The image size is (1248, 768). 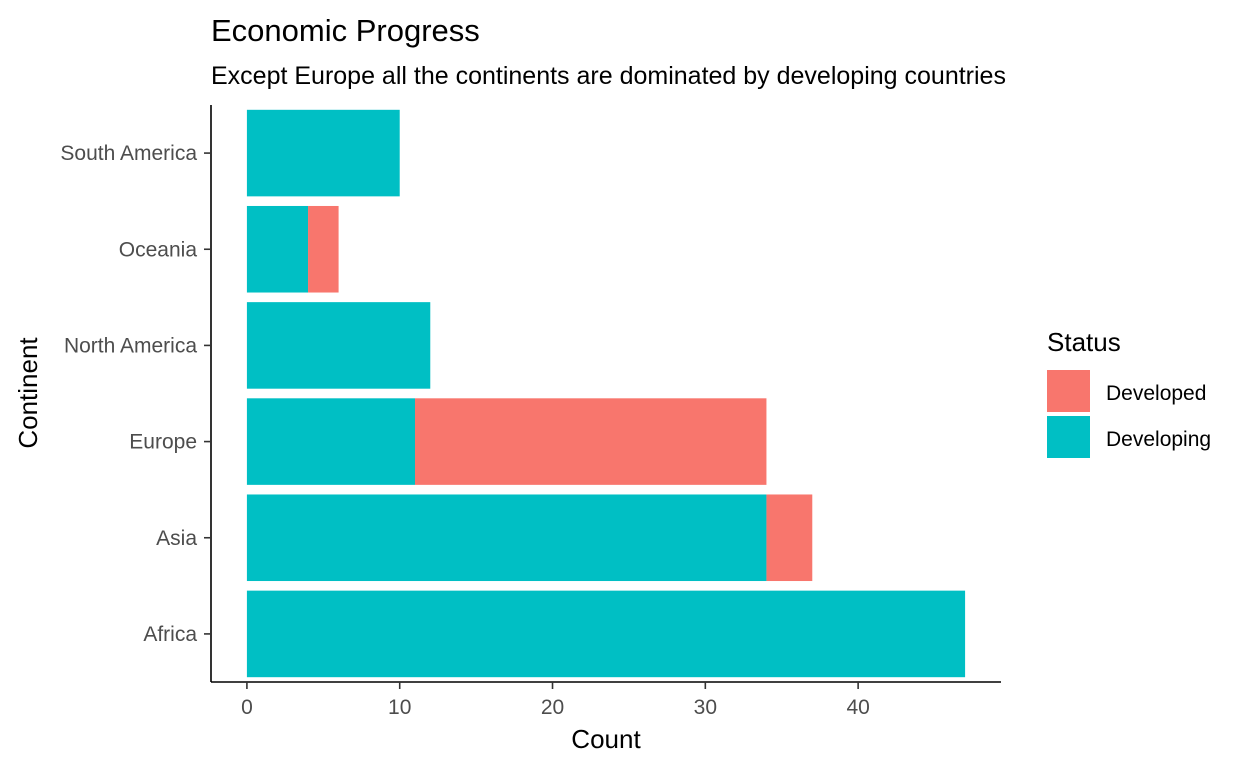 I want to click on bar-asia-developed, so click(x=789, y=538).